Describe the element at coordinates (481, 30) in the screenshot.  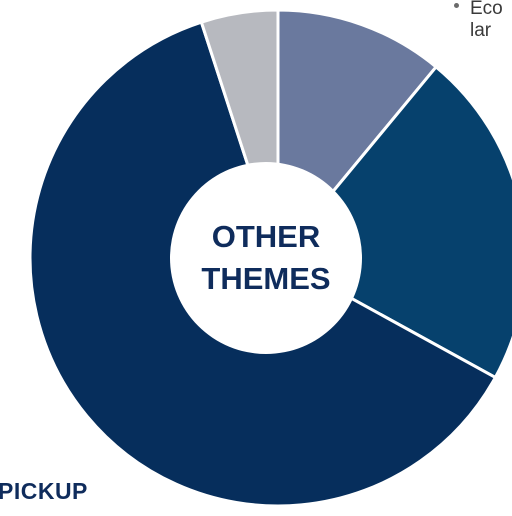
I see `bullet-line-2: lar` at that location.